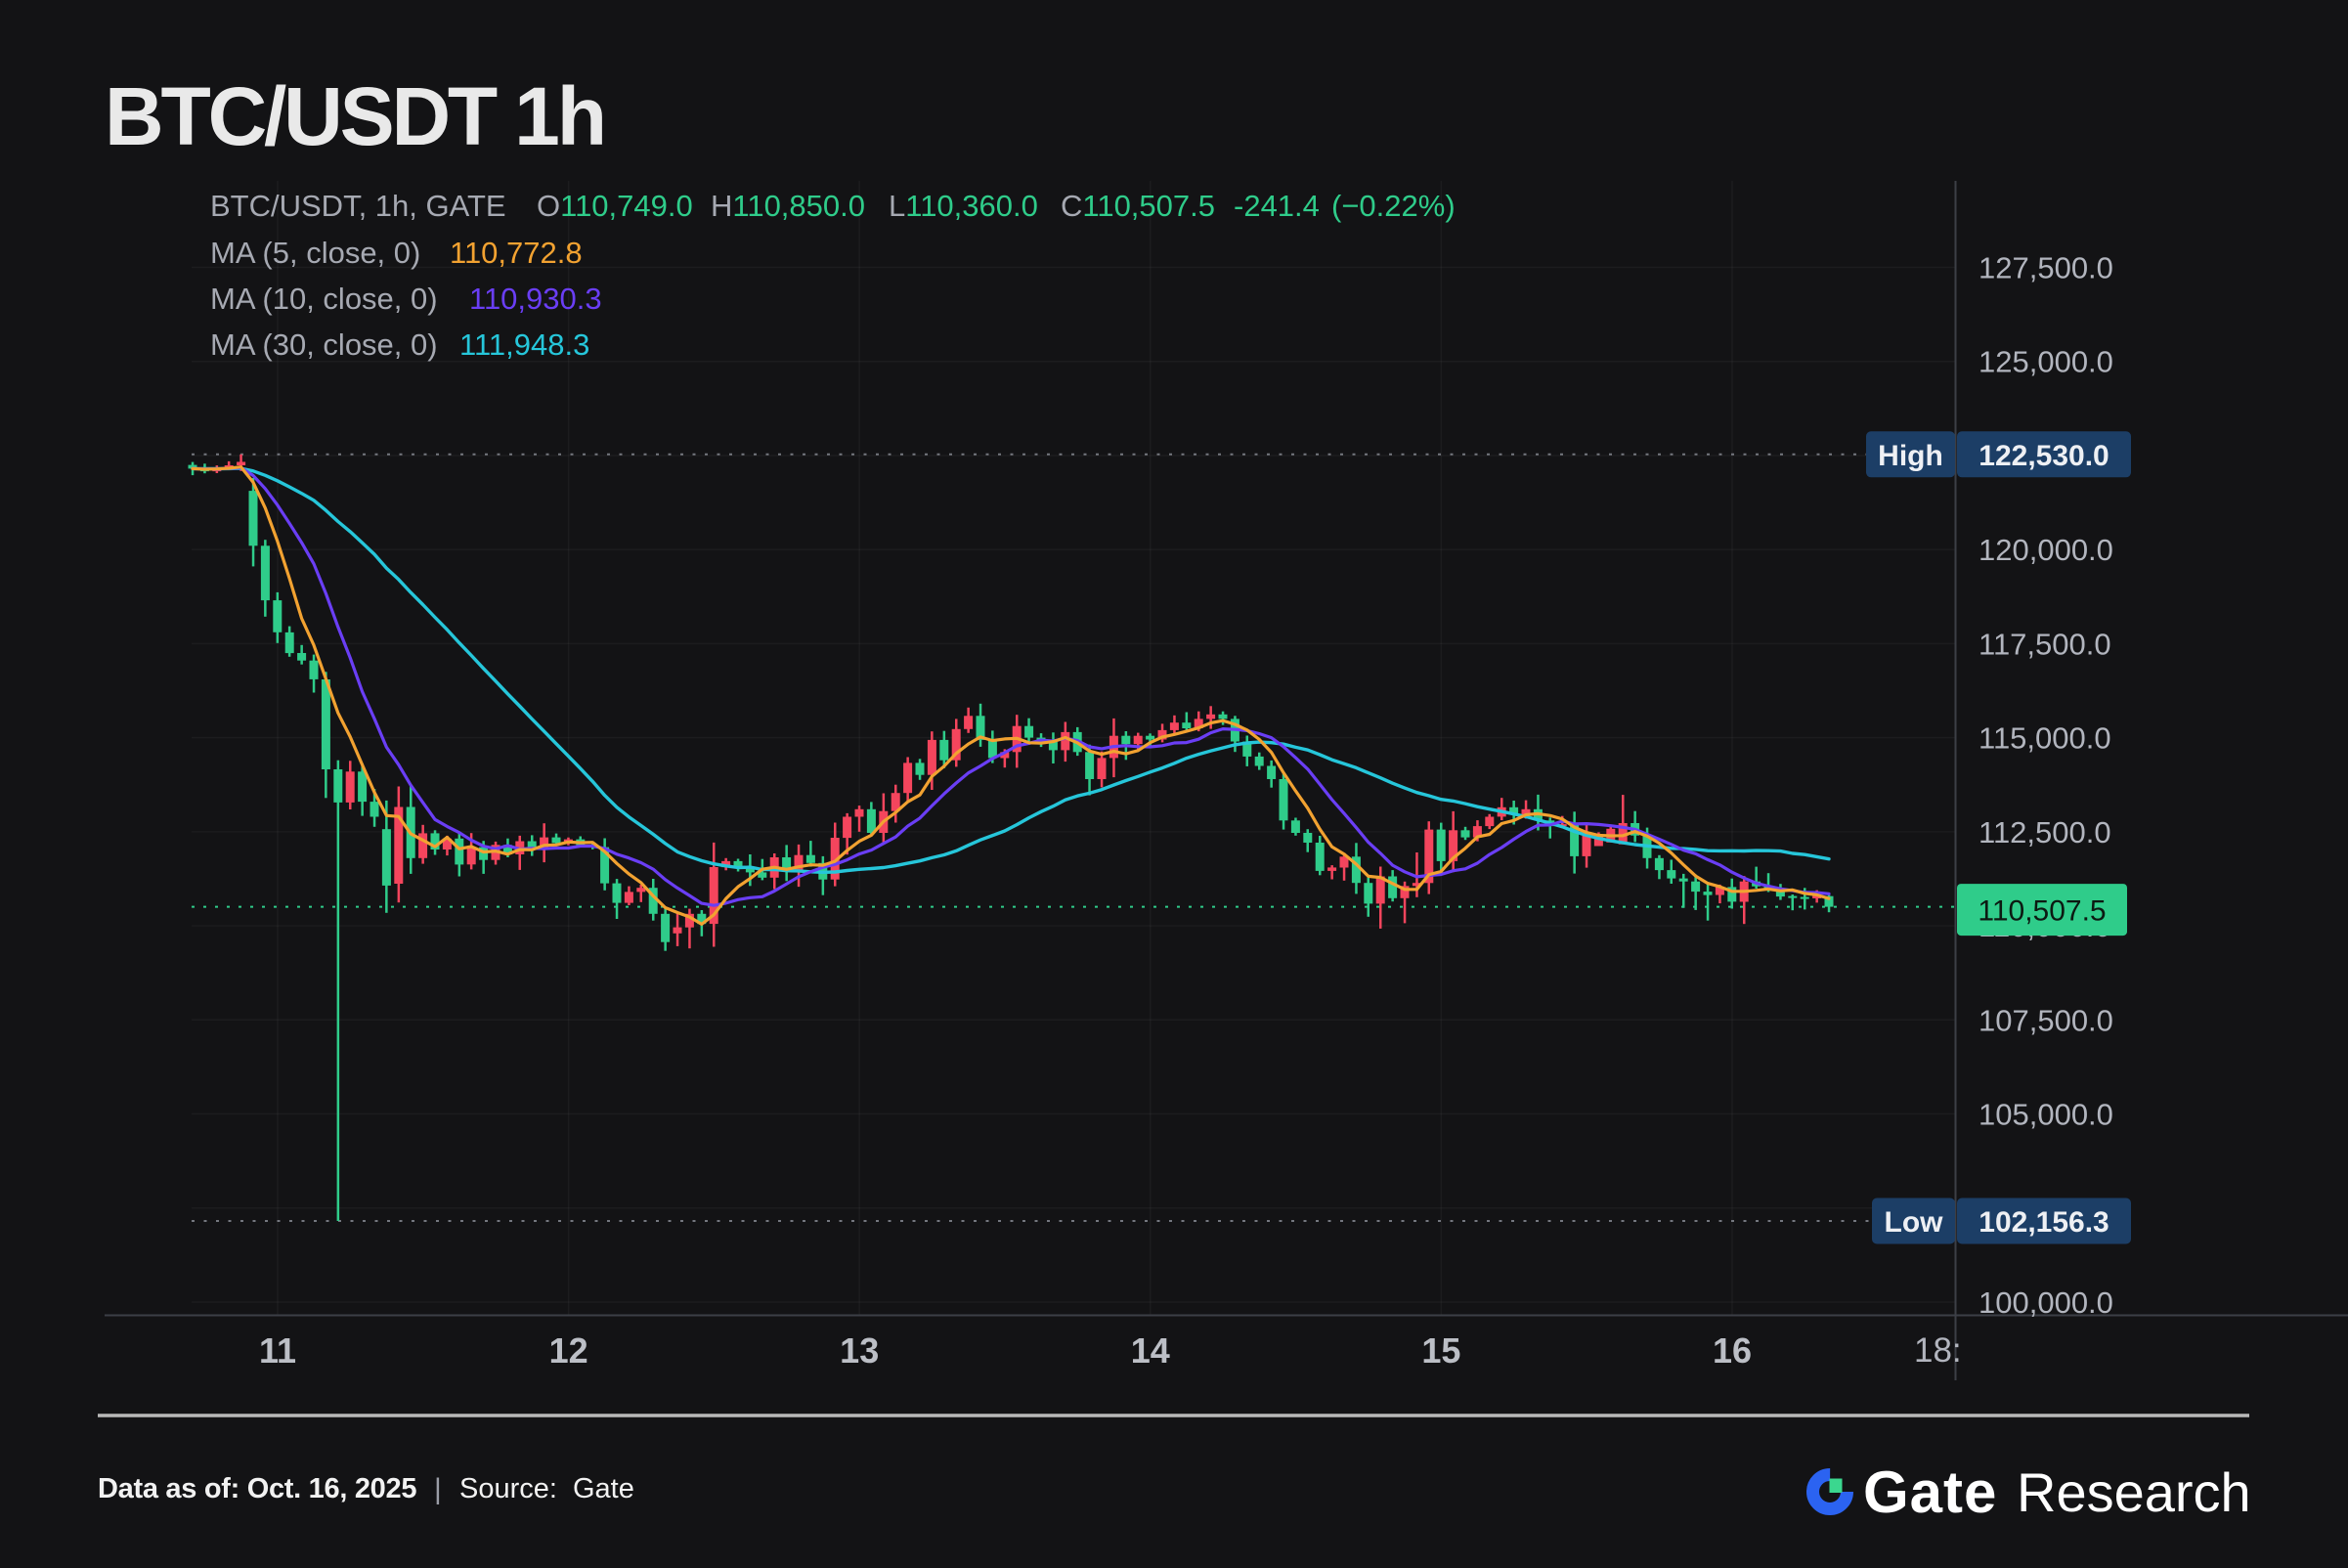 The image size is (2348, 1568). What do you see at coordinates (358, 206) in the screenshot?
I see `svg-text: BTC/USDT, 1h, GATE` at bounding box center [358, 206].